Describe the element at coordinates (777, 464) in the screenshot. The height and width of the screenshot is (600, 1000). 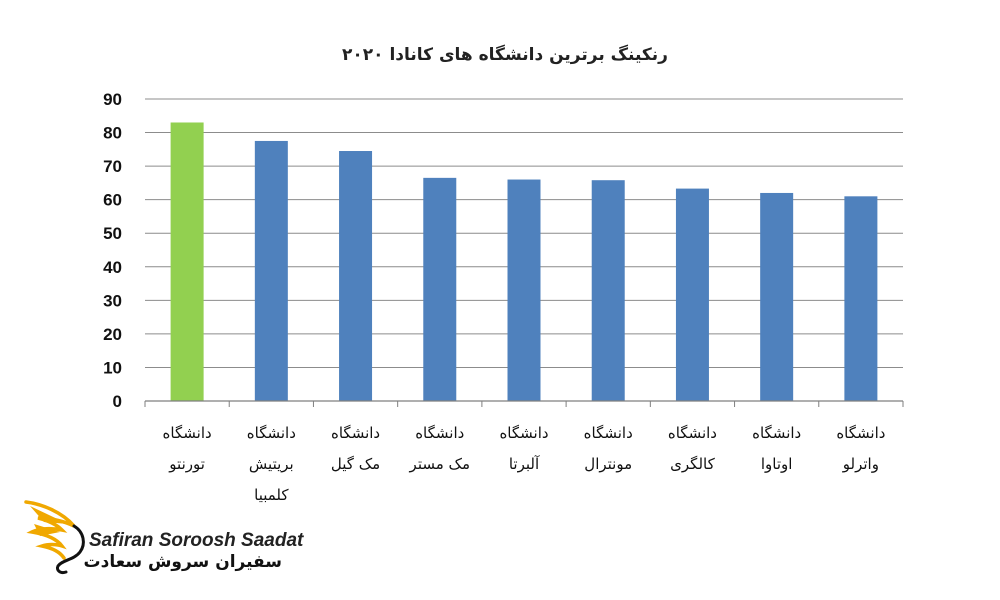
I see `x-tick-label: اوتاوا` at that location.